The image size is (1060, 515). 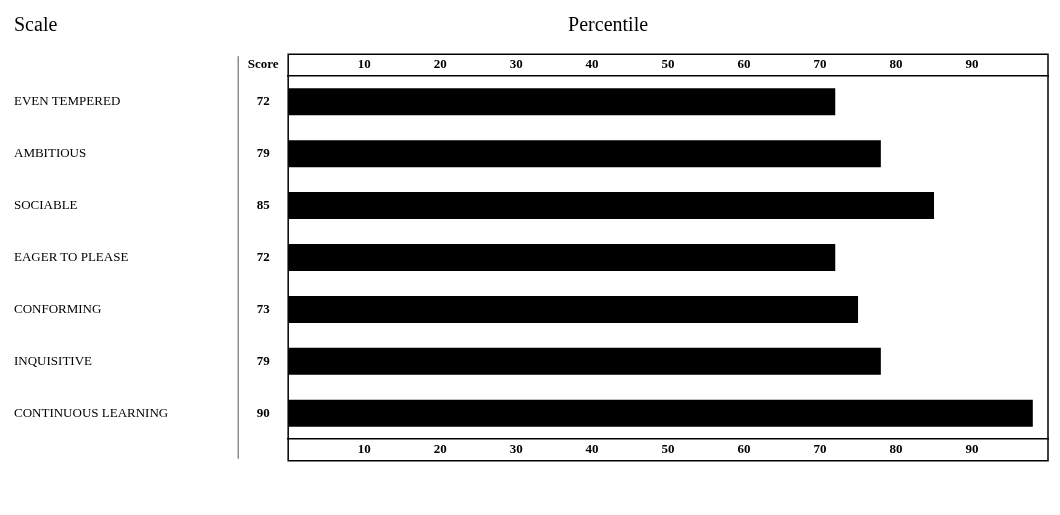 I want to click on y-axis-title: Scale, so click(x=36, y=24).